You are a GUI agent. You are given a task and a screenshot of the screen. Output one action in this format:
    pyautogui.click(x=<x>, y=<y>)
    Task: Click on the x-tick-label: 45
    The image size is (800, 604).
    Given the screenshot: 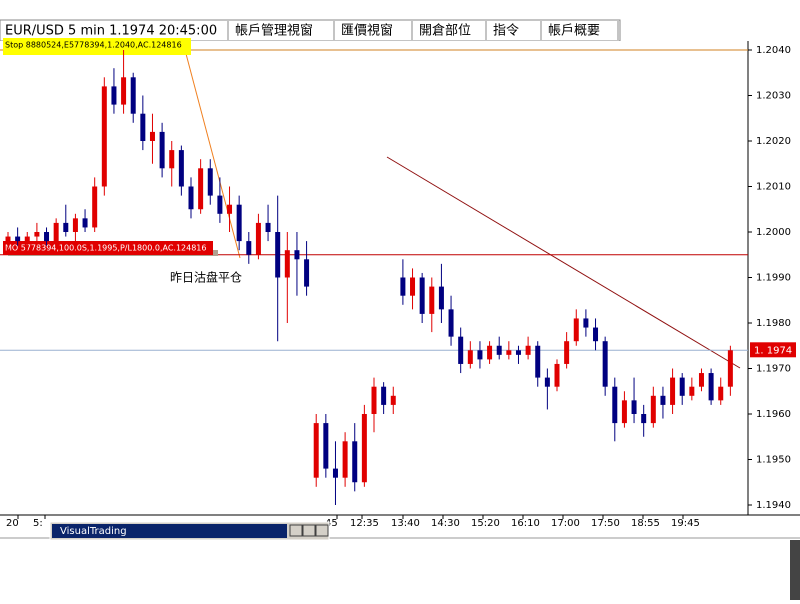 What is the action you would take?
    pyautogui.click(x=331, y=523)
    